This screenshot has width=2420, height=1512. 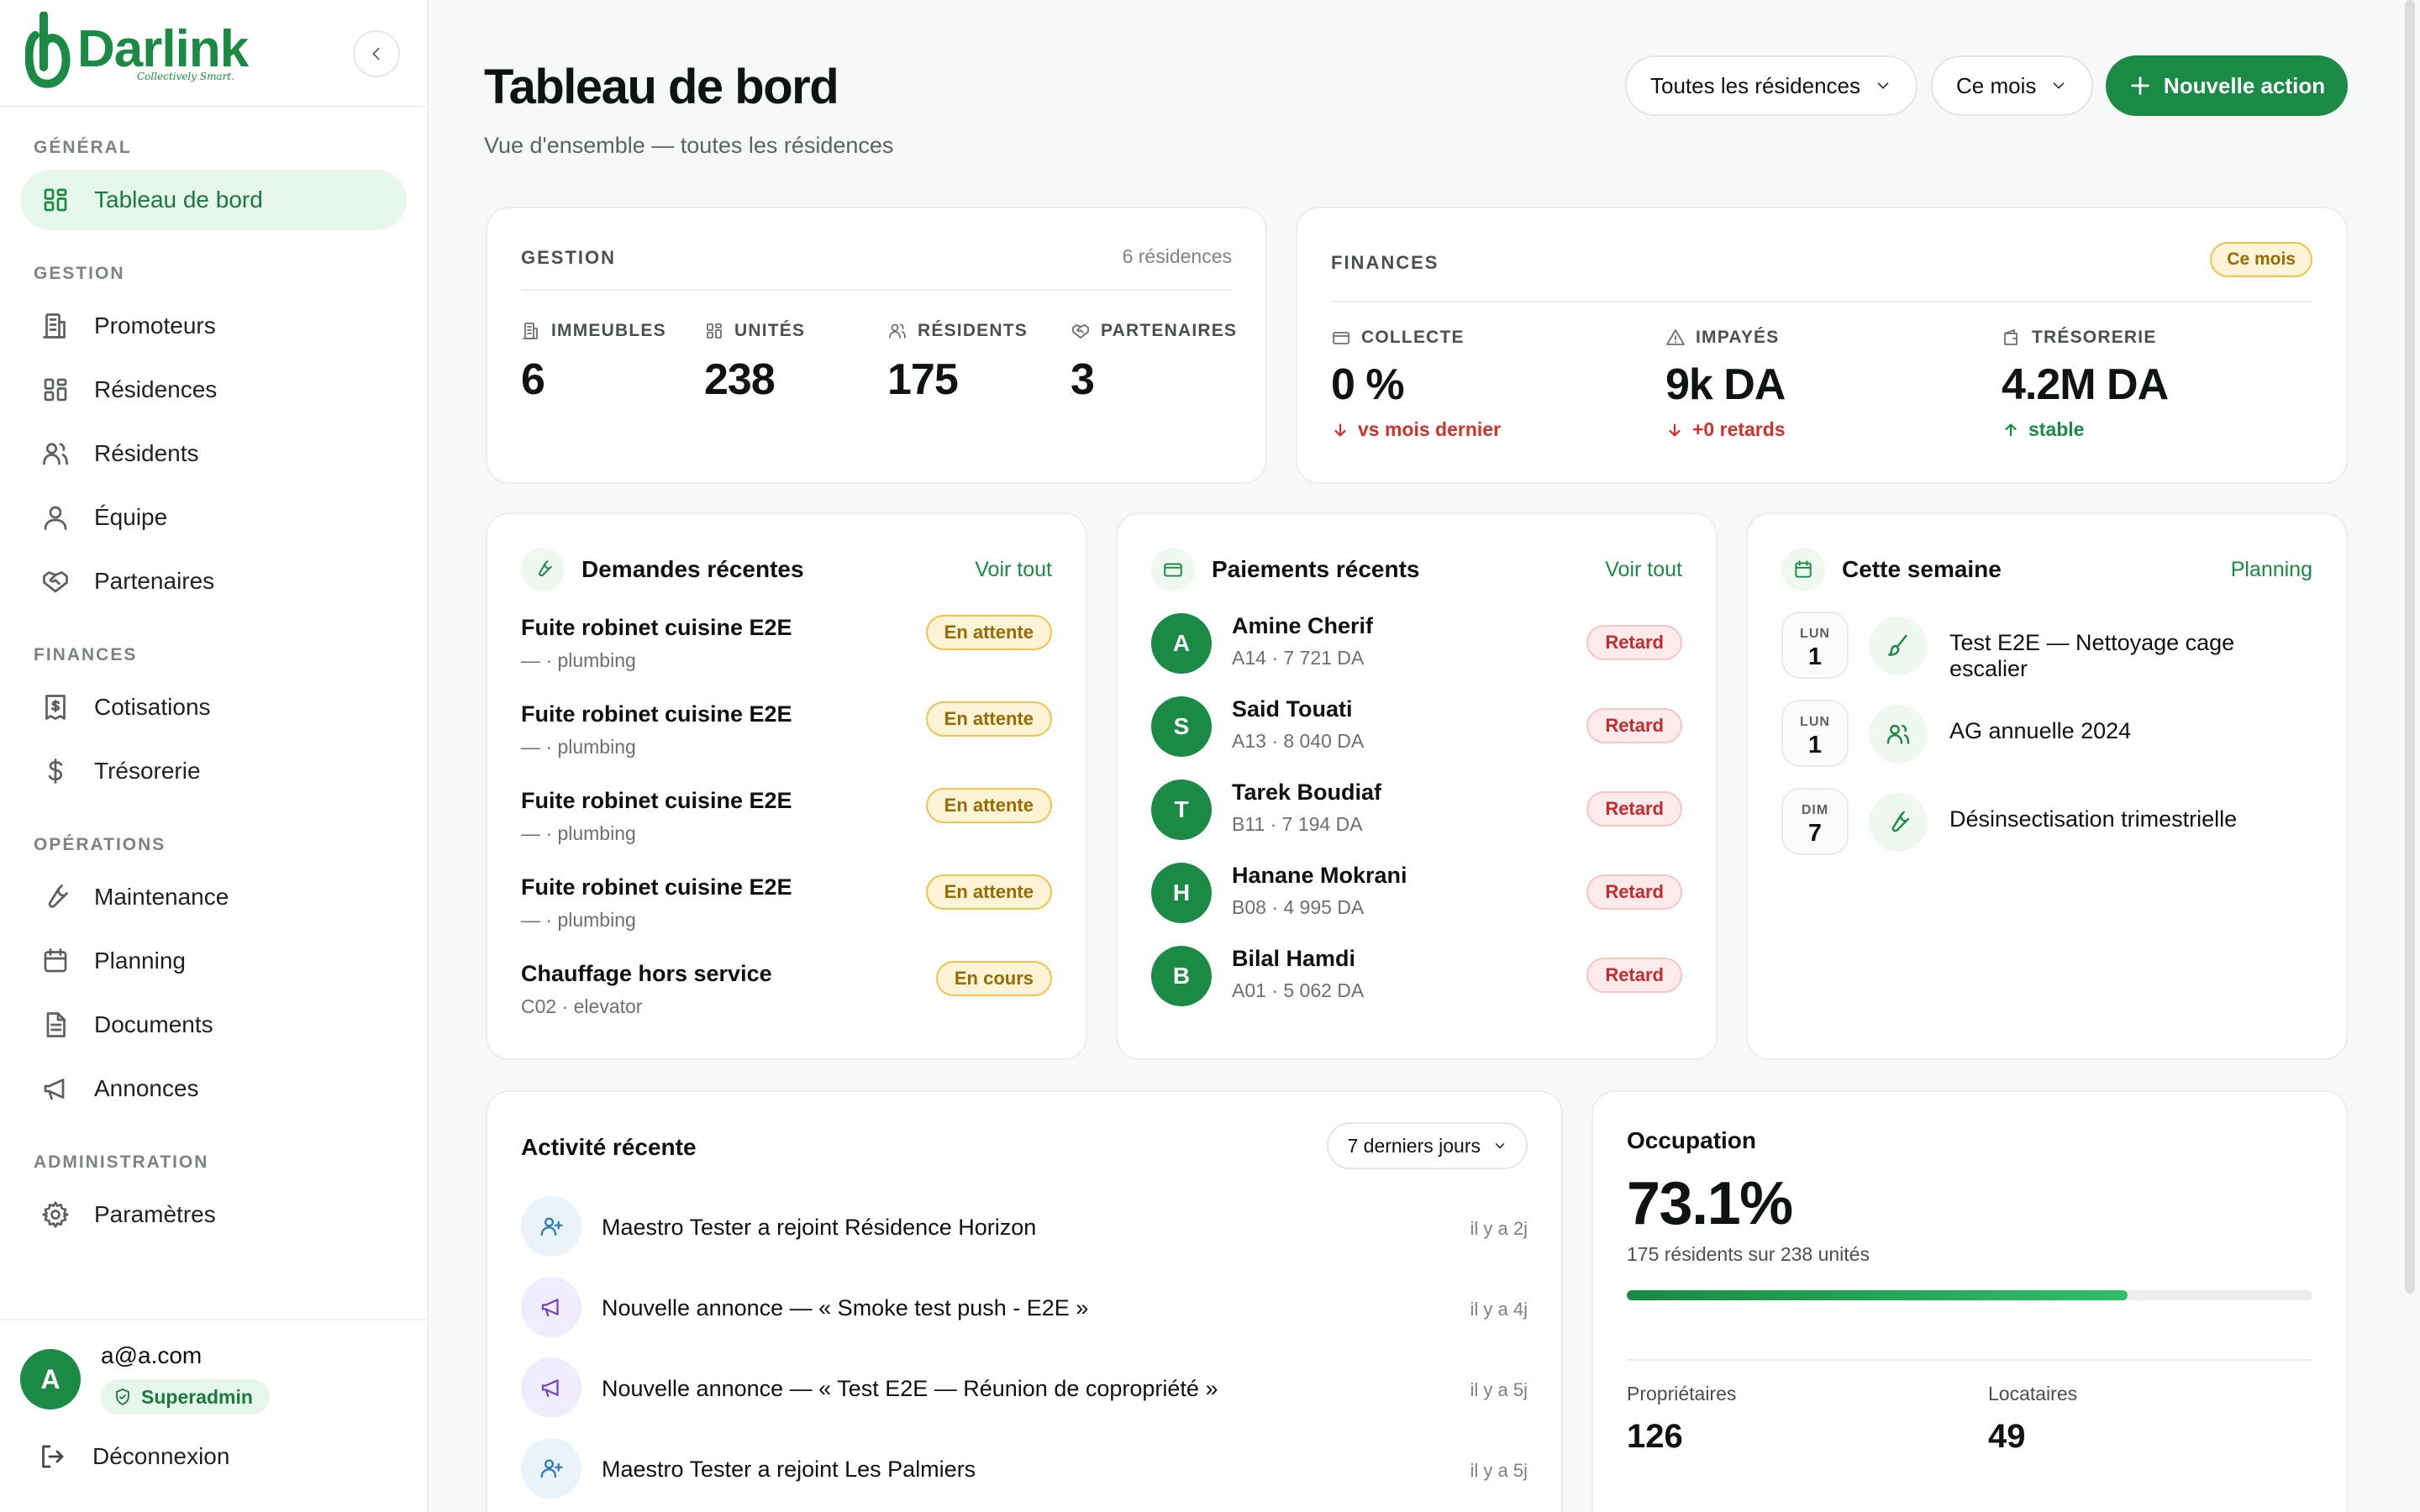 What do you see at coordinates (1177, 256) in the screenshot?
I see `residence-count: 6 résidences` at bounding box center [1177, 256].